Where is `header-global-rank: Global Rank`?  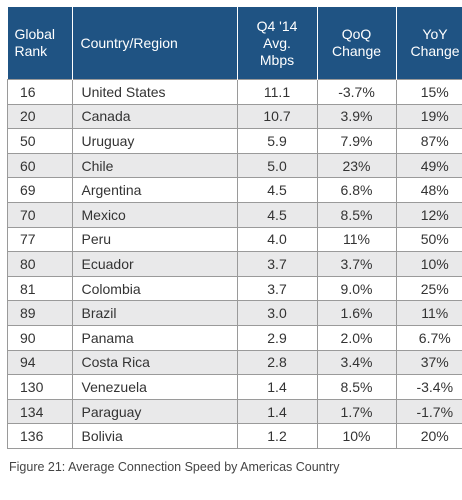 header-global-rank: Global Rank is located at coordinates (39, 43).